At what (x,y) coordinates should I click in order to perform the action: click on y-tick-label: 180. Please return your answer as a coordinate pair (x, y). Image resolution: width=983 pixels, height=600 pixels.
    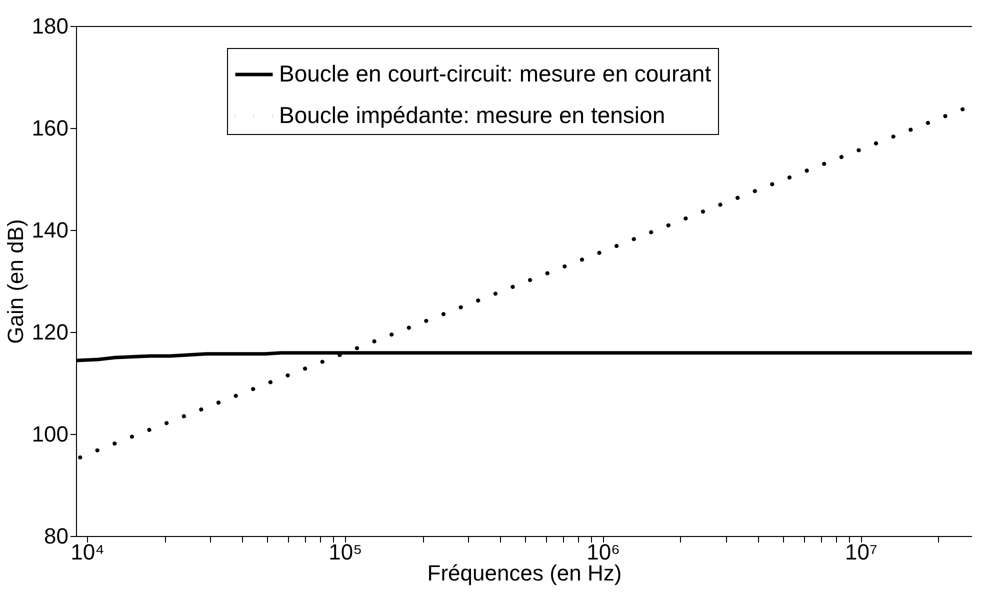
    Looking at the image, I should click on (50, 26).